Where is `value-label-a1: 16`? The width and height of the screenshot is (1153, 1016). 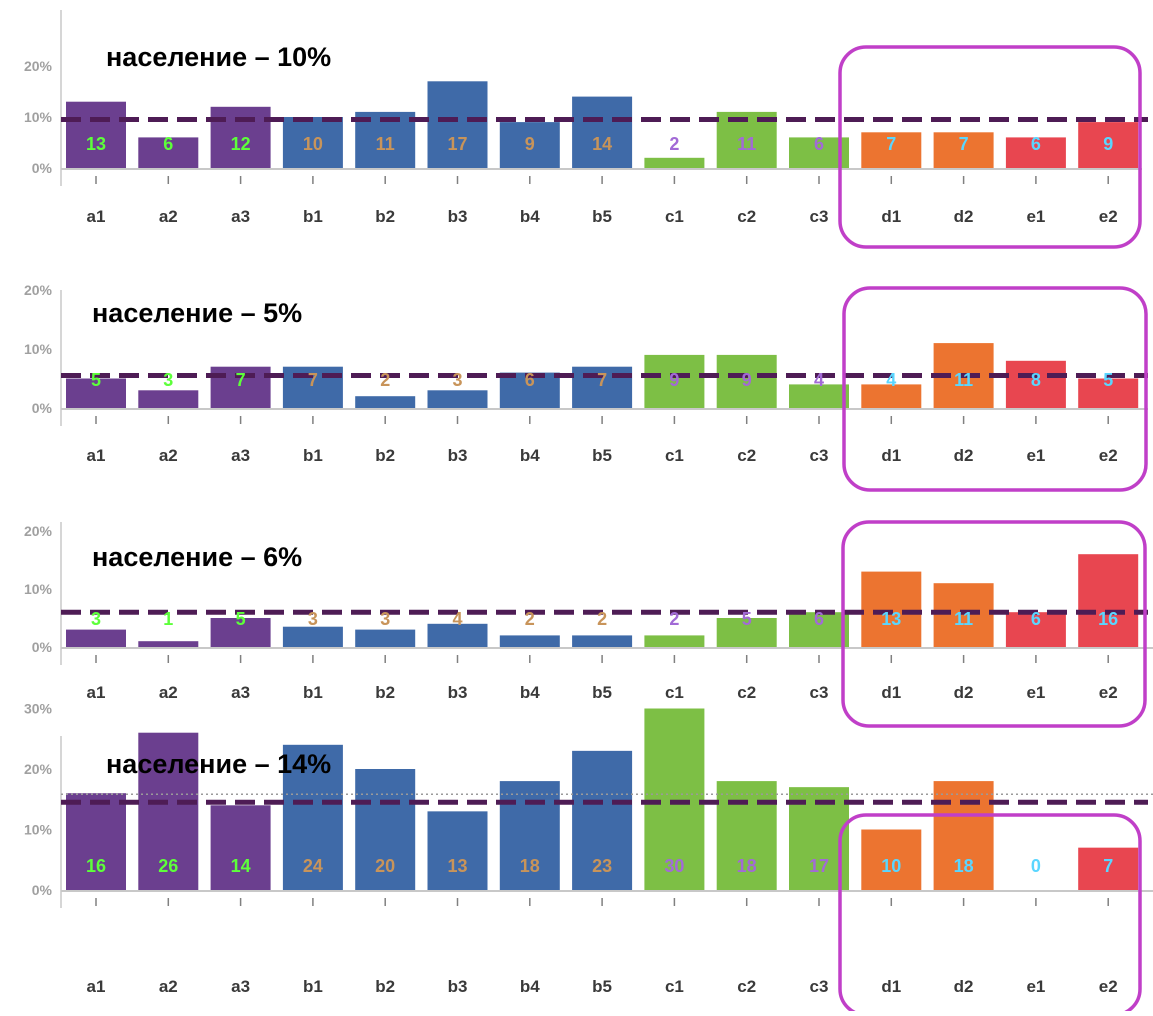
value-label-a1: 16 is located at coordinates (96, 866).